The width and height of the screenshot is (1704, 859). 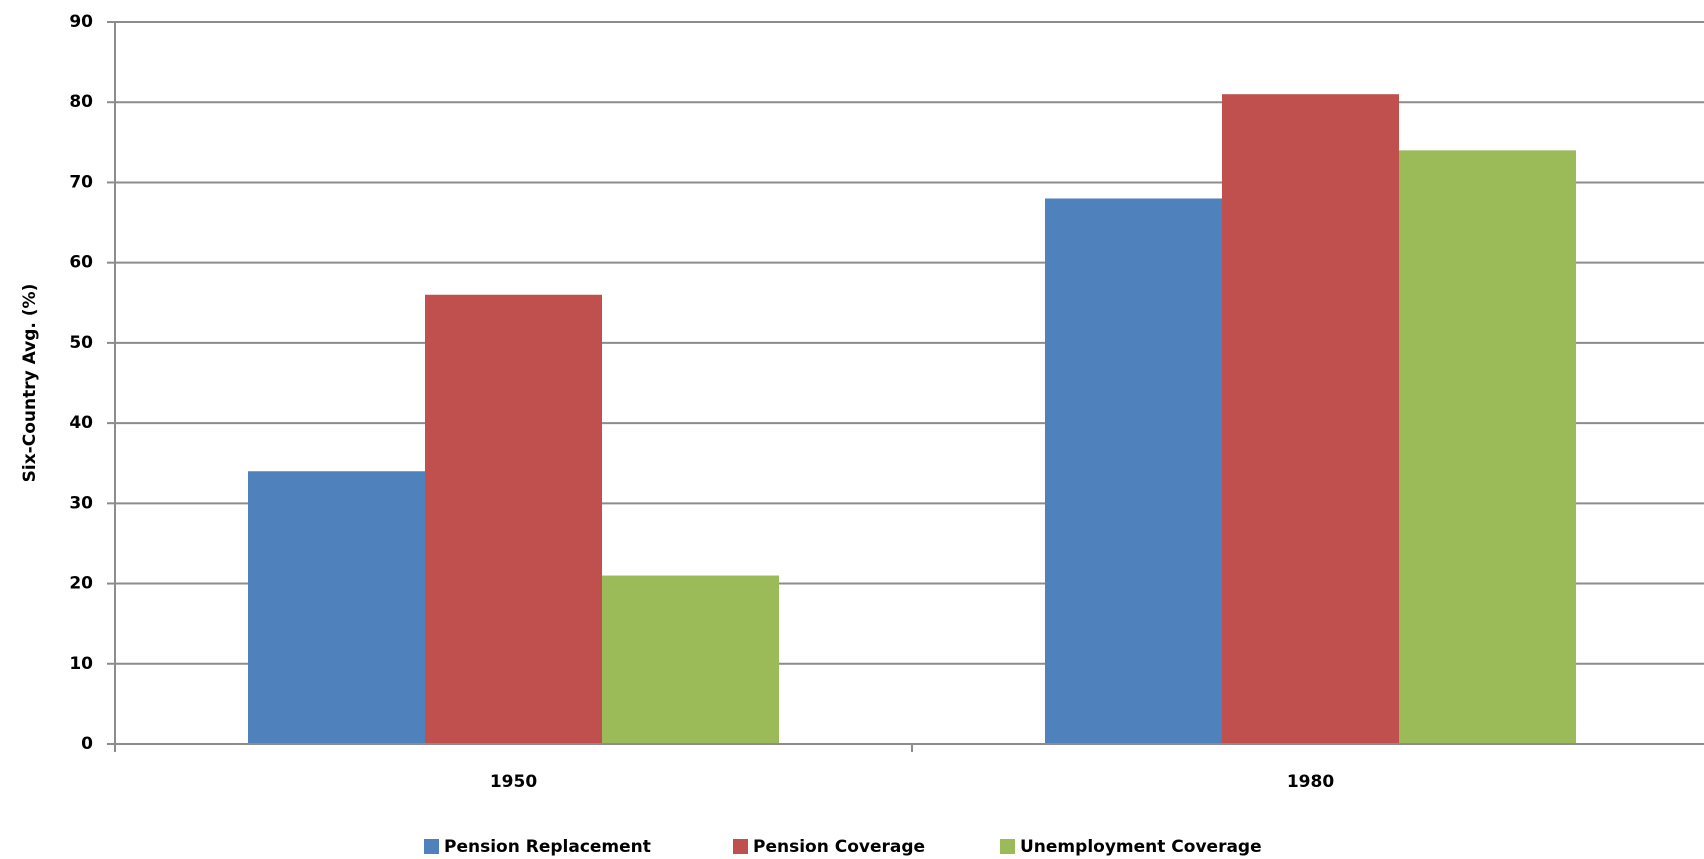 What do you see at coordinates (839, 847) in the screenshot?
I see `legend-label: Pension Coverage` at bounding box center [839, 847].